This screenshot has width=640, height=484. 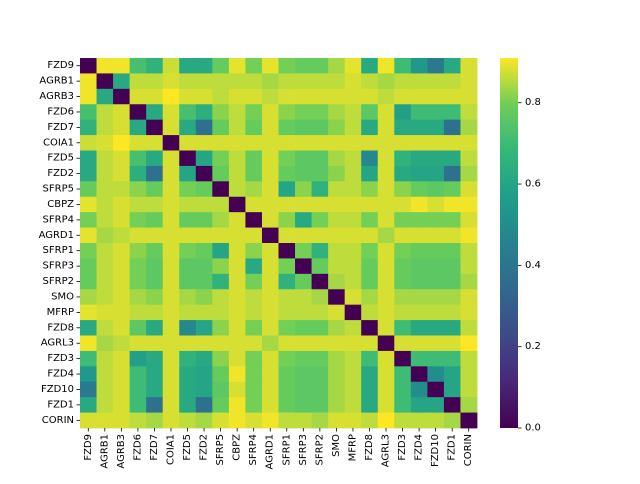 What do you see at coordinates (60, 404) in the screenshot?
I see `y-tick-label: FZD1` at bounding box center [60, 404].